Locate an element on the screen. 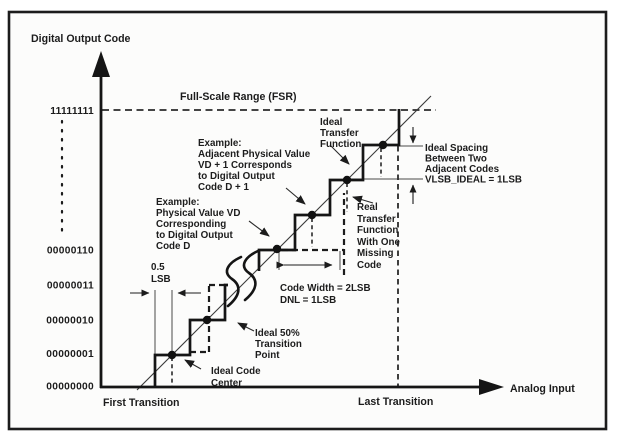 Image resolution: width=624 pixels, height=444 pixels. half-lsb-line-1: LSB is located at coordinates (161, 279).